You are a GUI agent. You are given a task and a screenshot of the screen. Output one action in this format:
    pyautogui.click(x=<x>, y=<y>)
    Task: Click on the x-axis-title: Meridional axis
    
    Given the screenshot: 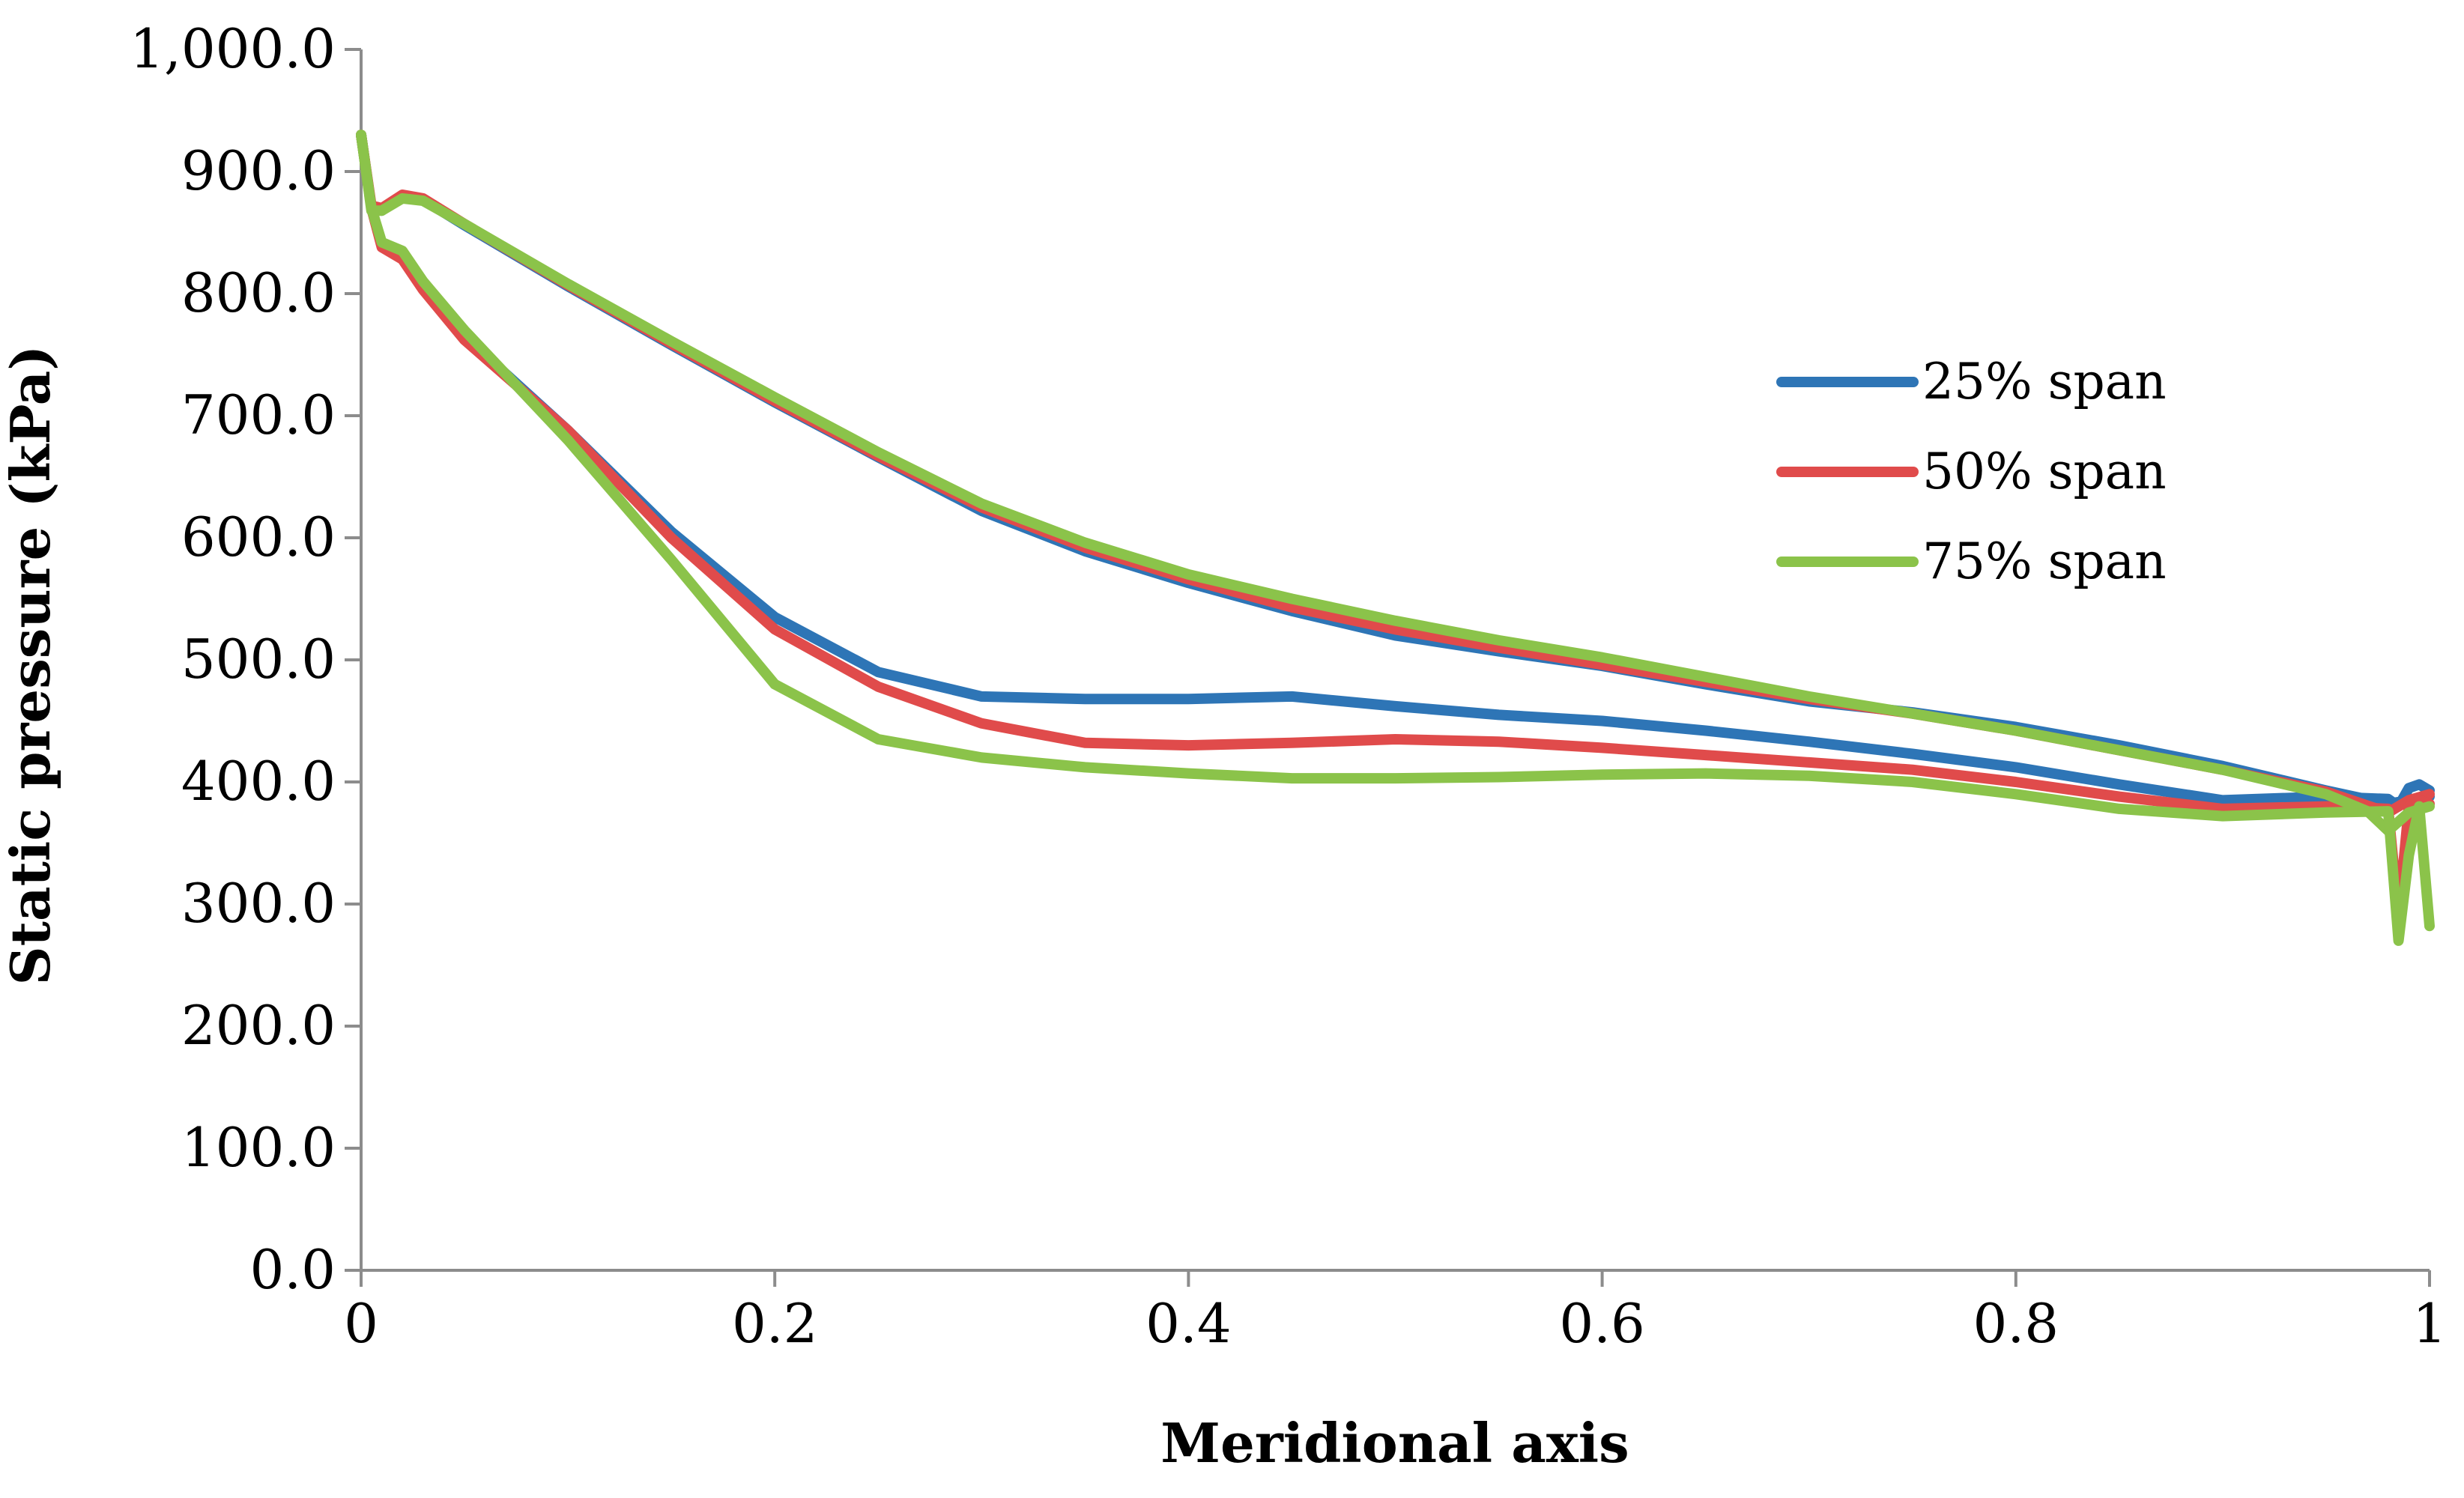 What is the action you would take?
    pyautogui.click(x=1394, y=1443)
    